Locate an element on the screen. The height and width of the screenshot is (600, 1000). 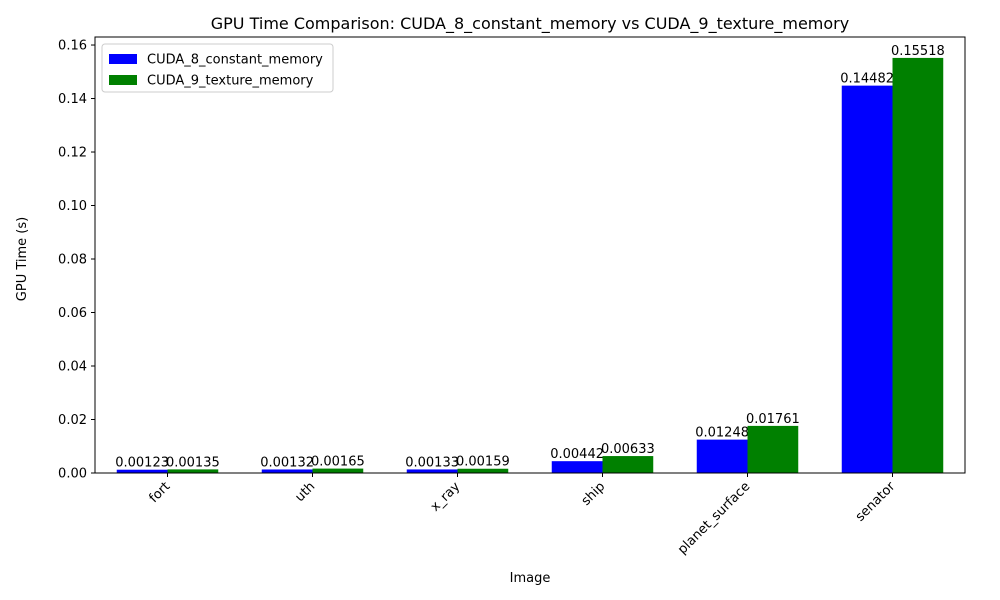
legend-label: CUDA_8_constant_memory is located at coordinates (235, 60).